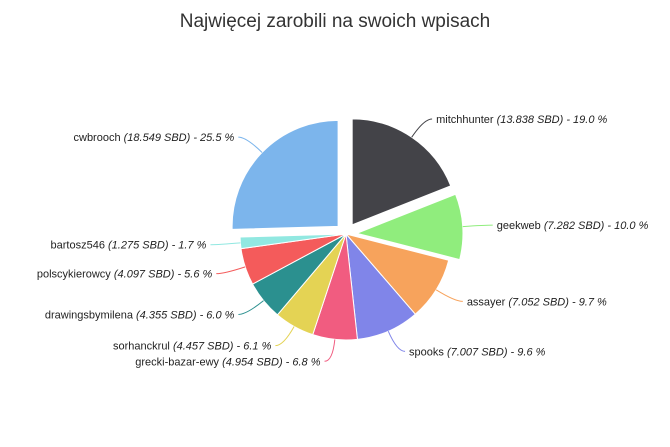 This screenshot has height=447, width=670. I want to click on slice-label-drawingsbymilena: drawingsbymilena (4.355 SBD) - 6.0 %, so click(140, 315).